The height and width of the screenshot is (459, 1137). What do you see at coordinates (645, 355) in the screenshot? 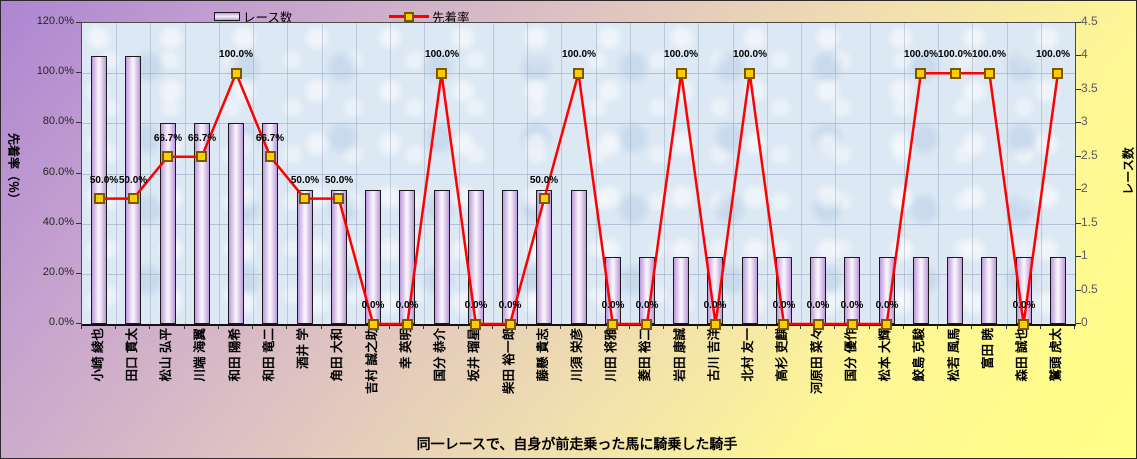
I see `x-axis-category-label: 菱田 裕二` at bounding box center [645, 355].